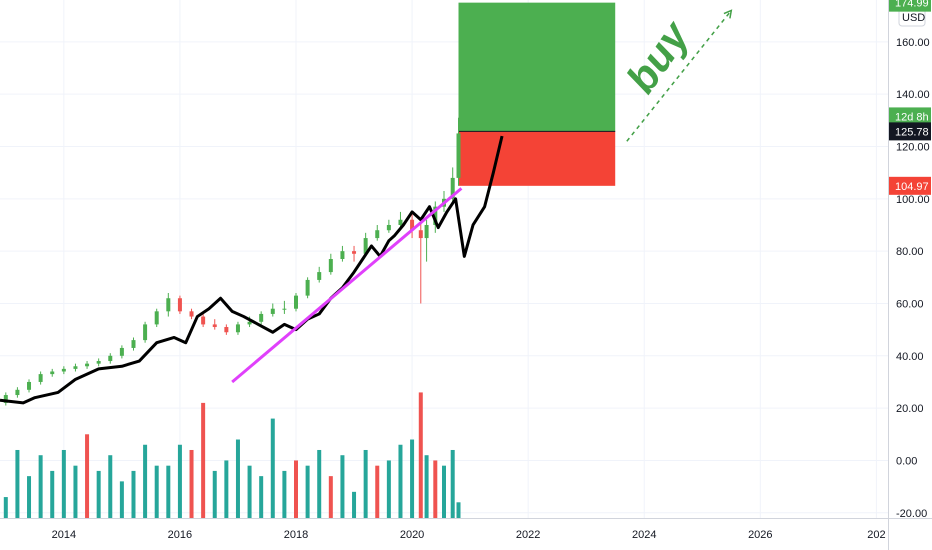 The width and height of the screenshot is (932, 550). Describe the element at coordinates (412, 535) in the screenshot. I see `x-tick-label: 2020` at that location.